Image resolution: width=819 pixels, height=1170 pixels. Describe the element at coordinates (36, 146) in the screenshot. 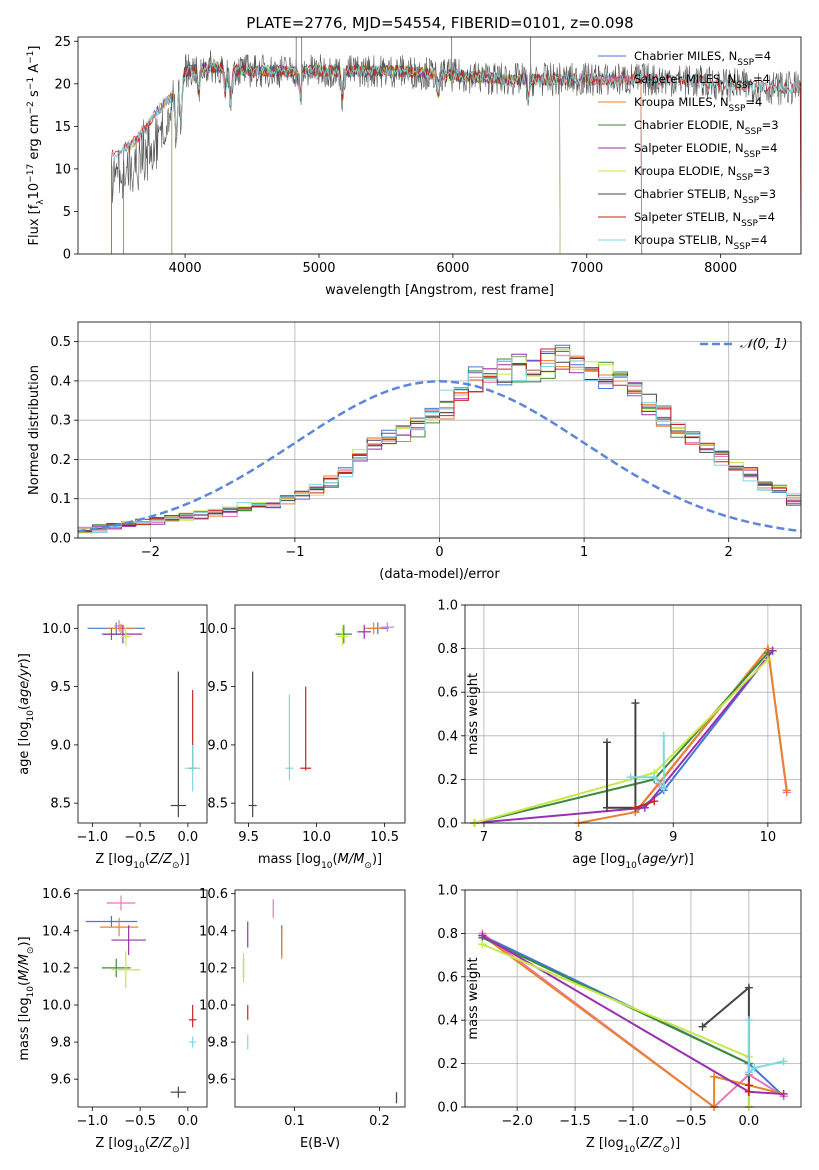

I see `y-axis-label: Flux [fλ10−17 erg cm−2 s−1 A−1]` at that location.